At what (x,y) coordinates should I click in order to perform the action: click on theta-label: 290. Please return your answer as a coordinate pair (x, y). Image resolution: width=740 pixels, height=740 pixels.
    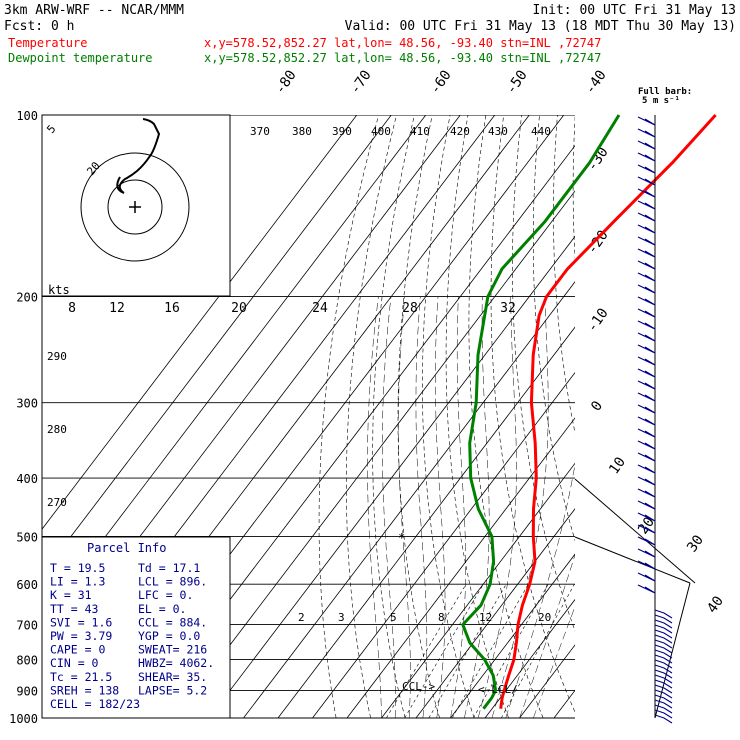
    Looking at the image, I should click on (57, 356).